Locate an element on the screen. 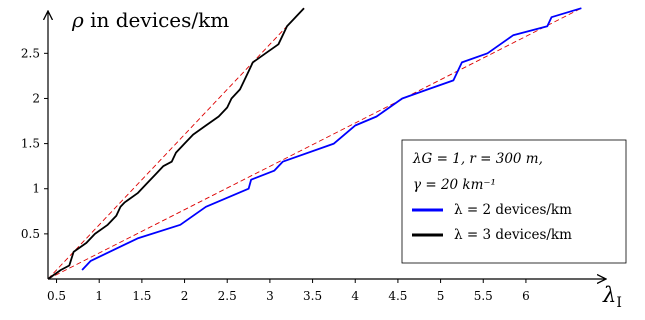 The width and height of the screenshot is (645, 320). y-ticks: 0.5 1 1.5 2 2.5 is located at coordinates (34, 143).